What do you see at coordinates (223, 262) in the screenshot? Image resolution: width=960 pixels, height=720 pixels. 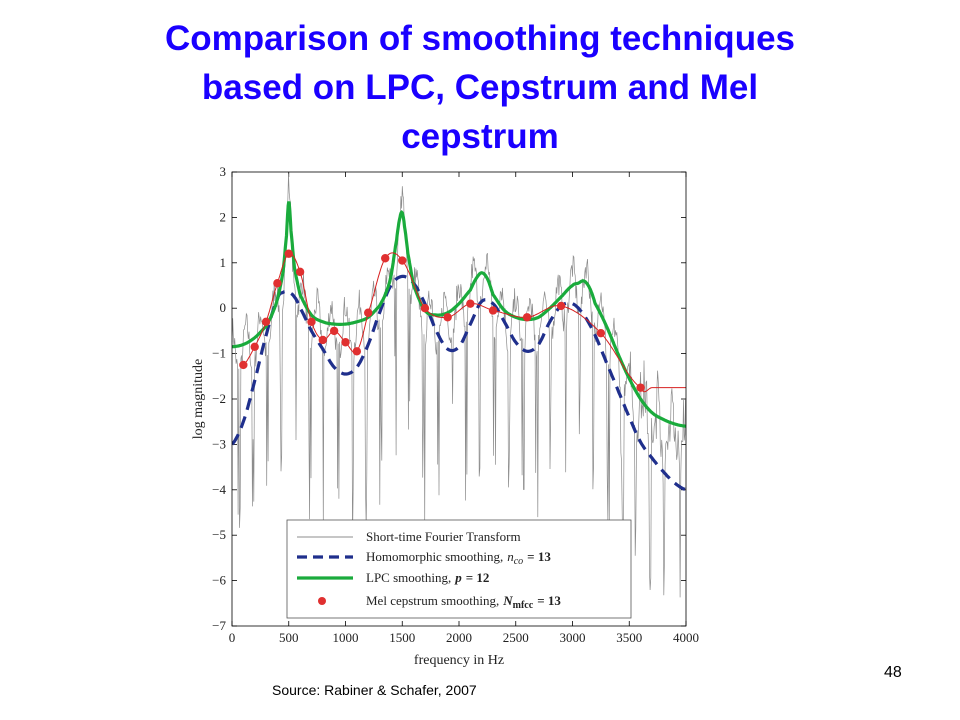 I see `y-tick-label: 1` at bounding box center [223, 262].